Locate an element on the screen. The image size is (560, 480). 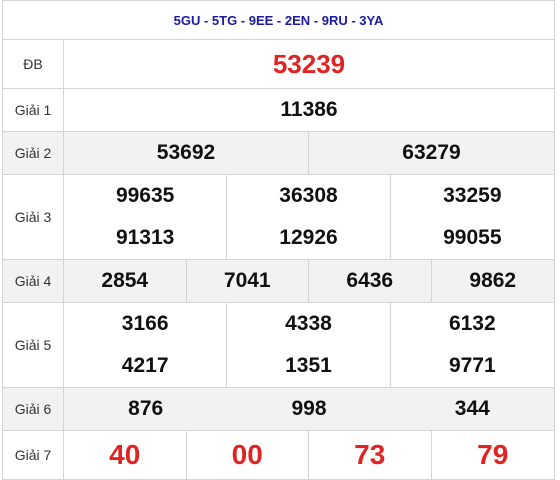
prize-row: Giải 1 11386 is located at coordinates (278, 110).